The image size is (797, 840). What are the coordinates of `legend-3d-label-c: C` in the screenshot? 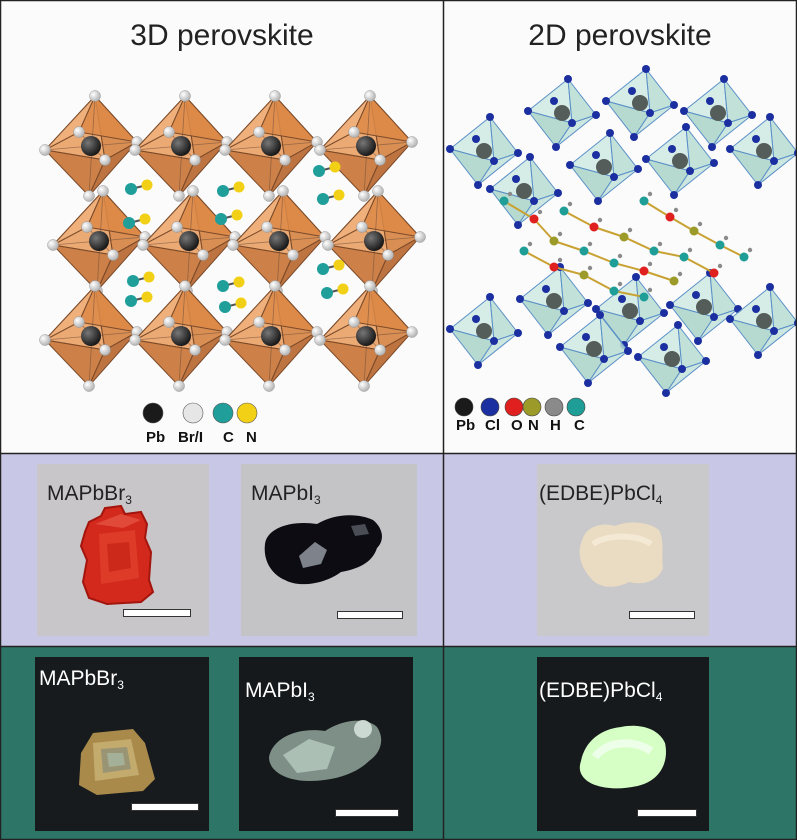 It's located at (228, 437).